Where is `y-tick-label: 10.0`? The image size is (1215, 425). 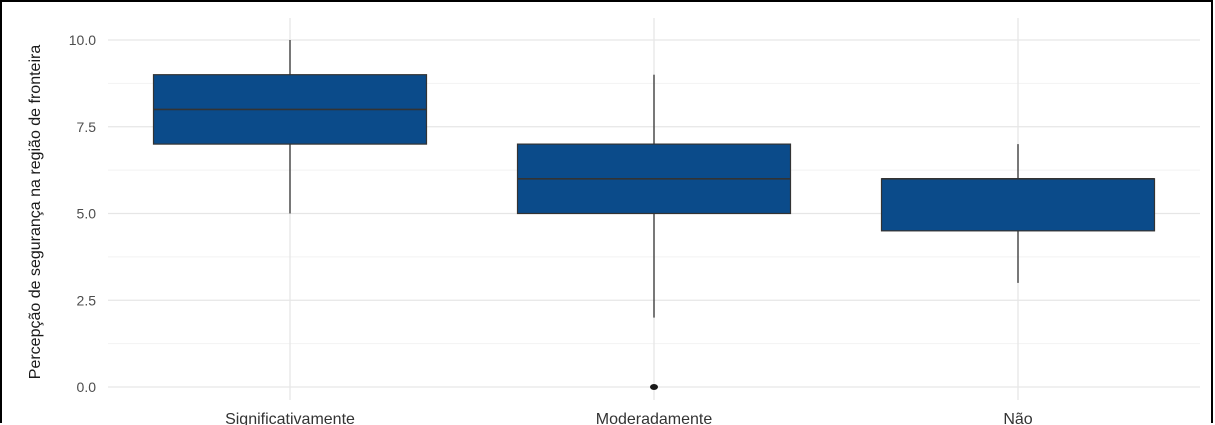
y-tick-label: 10.0 is located at coordinates (82, 40).